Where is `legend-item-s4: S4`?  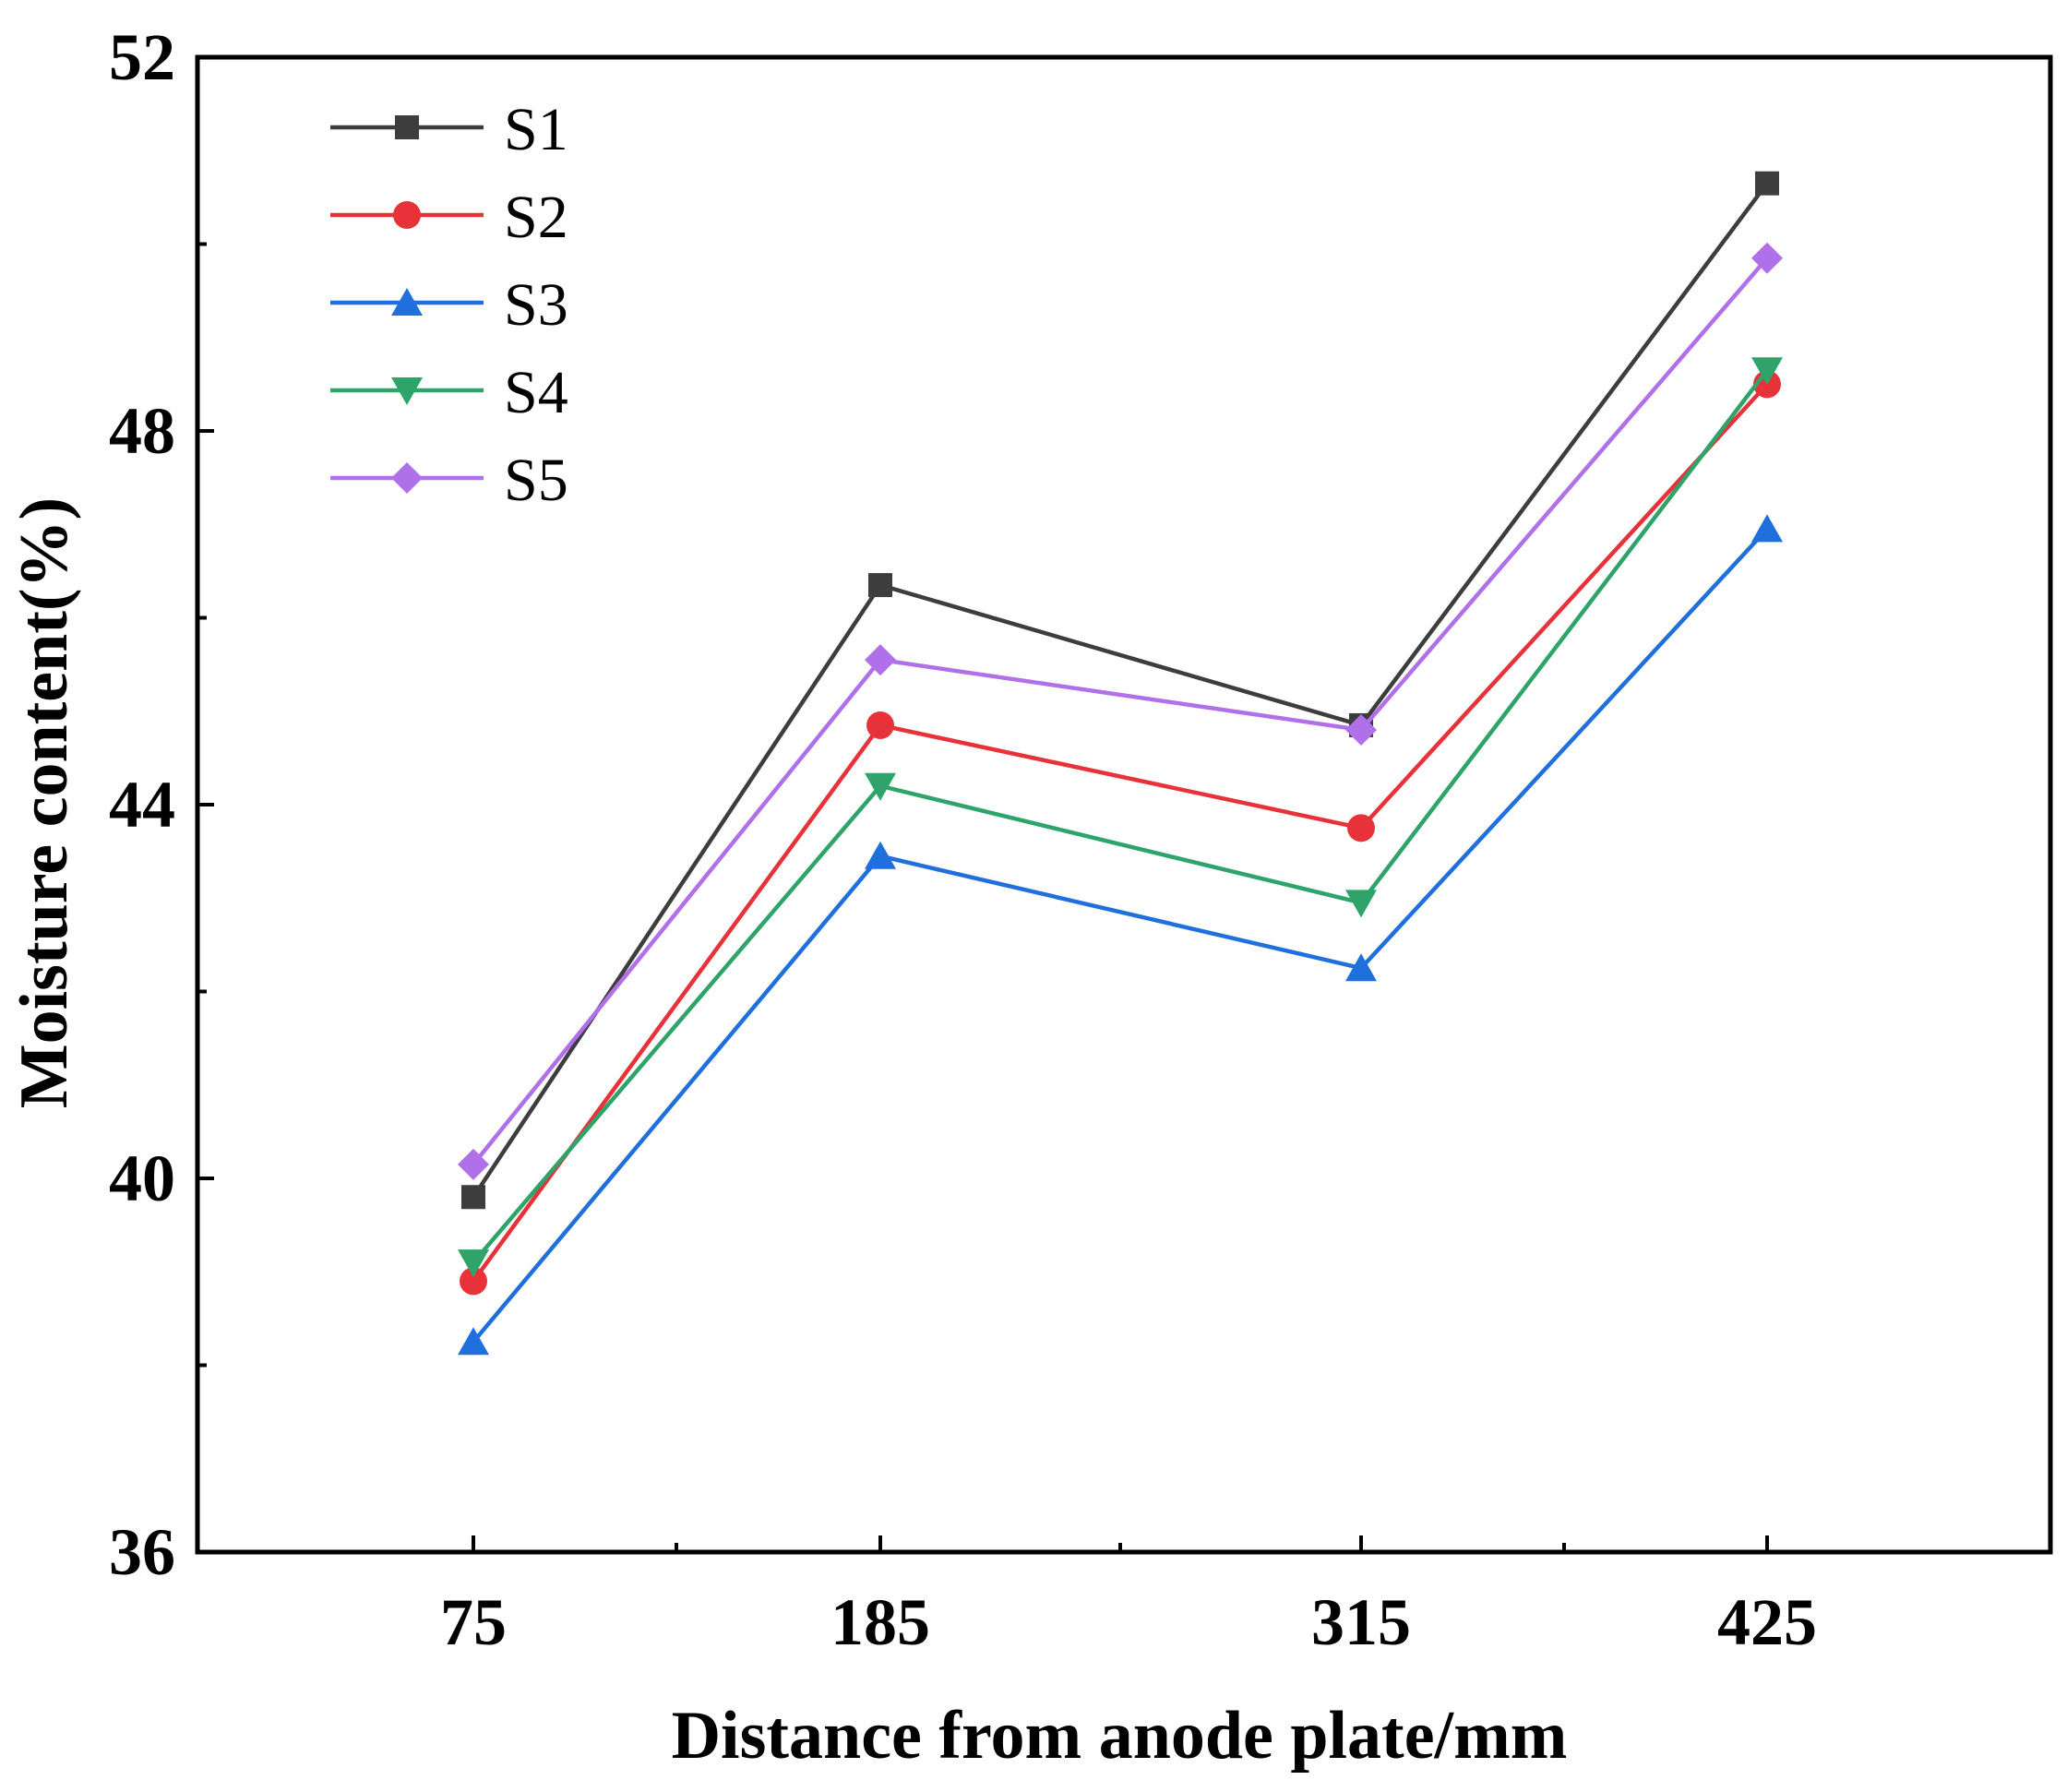 legend-item-s4: S4 is located at coordinates (449, 392).